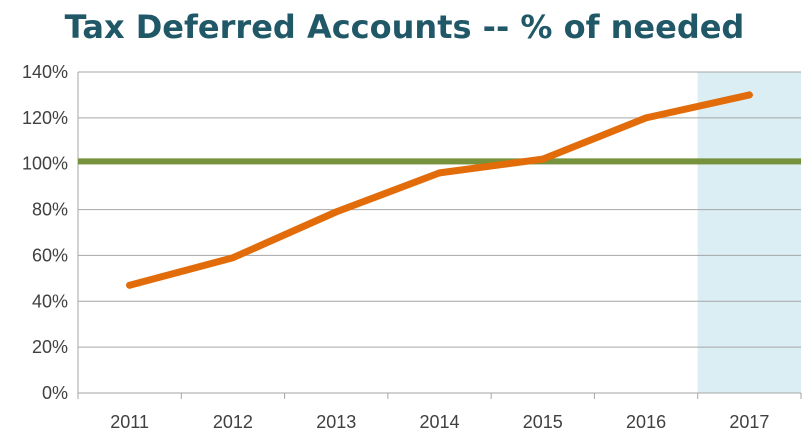  Describe the element at coordinates (45, 72) in the screenshot. I see `y-tick-label: 140%` at that location.